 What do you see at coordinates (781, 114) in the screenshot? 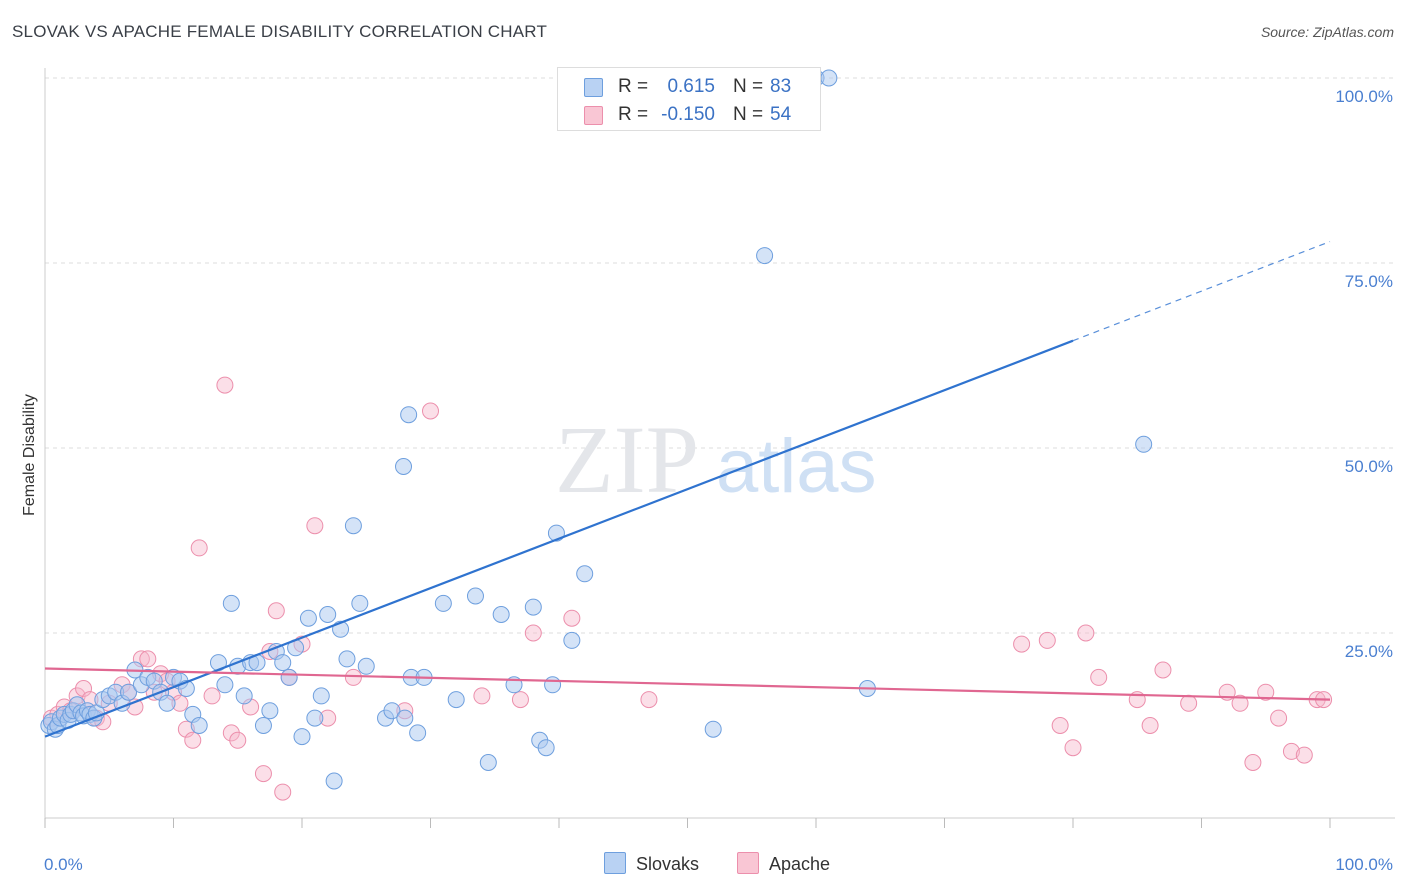
I see `legend-n-value: 54` at bounding box center [781, 114].